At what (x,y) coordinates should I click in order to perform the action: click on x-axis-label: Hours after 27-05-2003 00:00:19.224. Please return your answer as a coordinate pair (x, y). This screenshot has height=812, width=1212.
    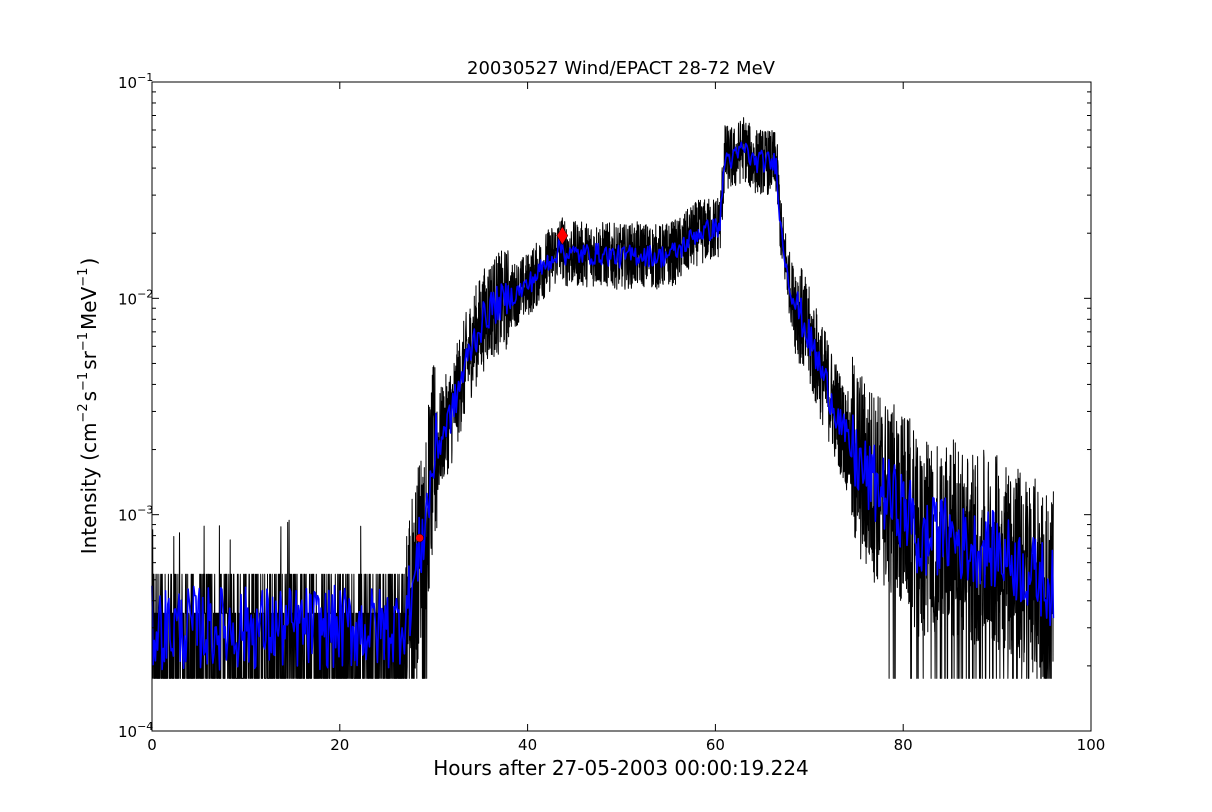
    Looking at the image, I should click on (621, 768).